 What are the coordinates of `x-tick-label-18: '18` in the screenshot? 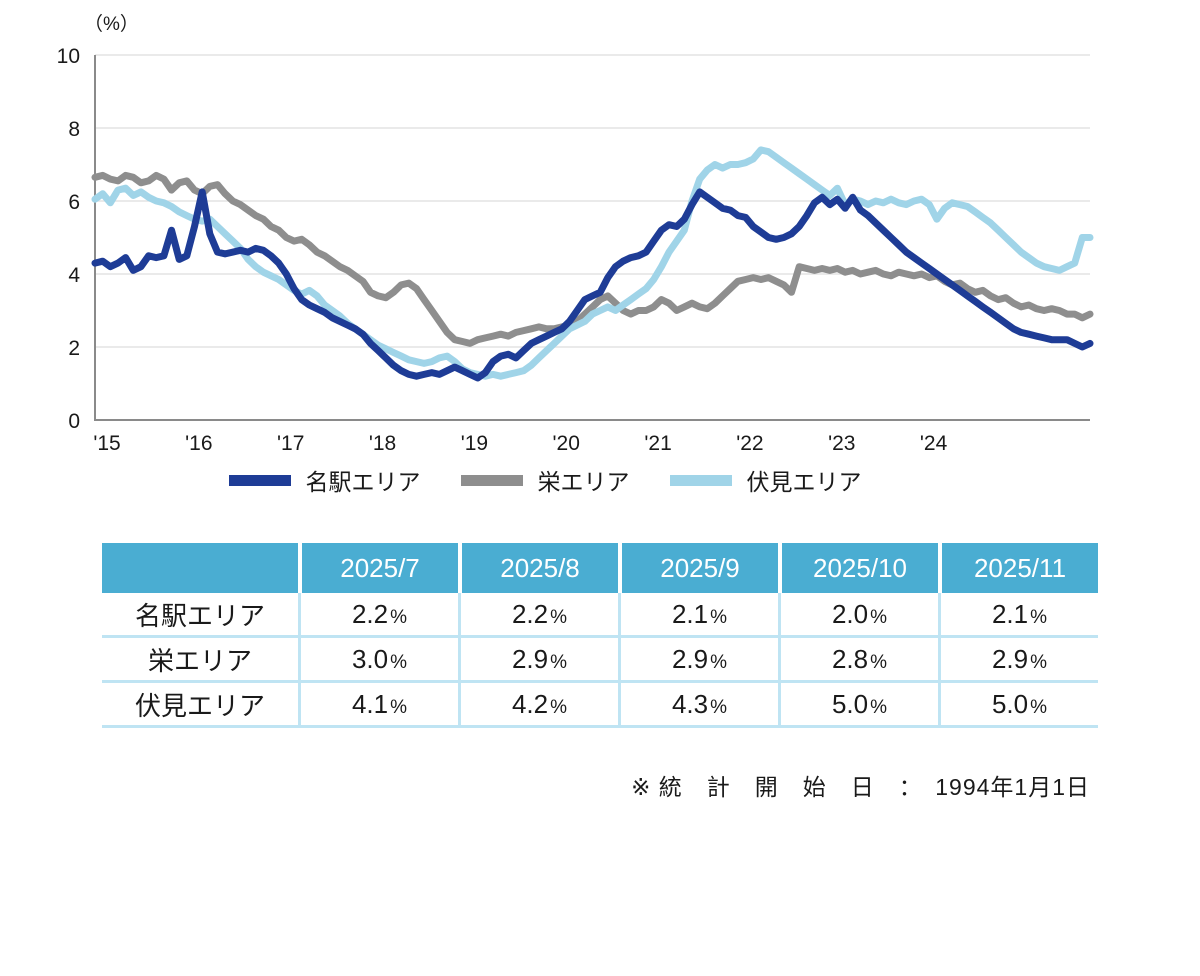 It's located at (382, 443).